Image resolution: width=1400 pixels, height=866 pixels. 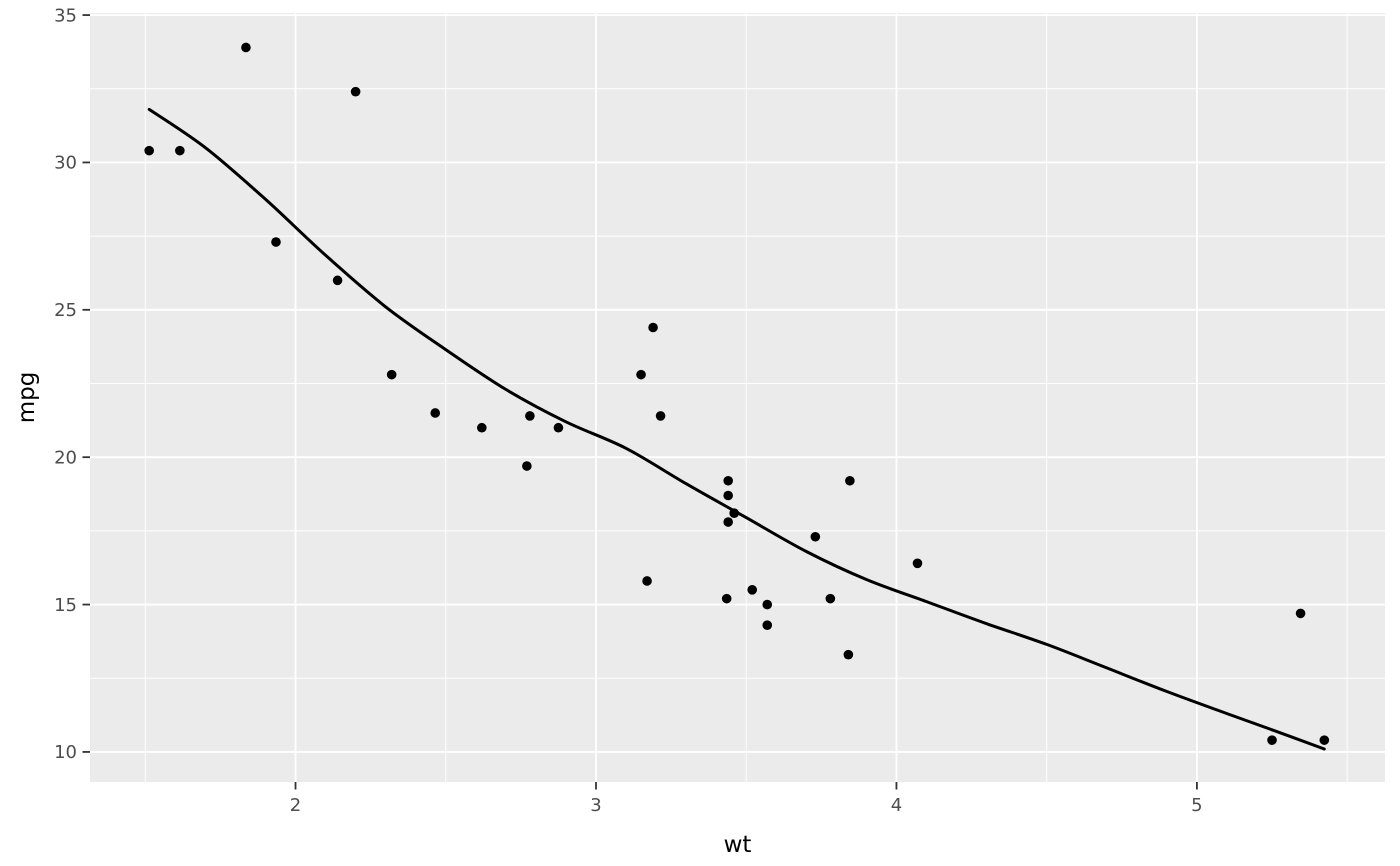 What do you see at coordinates (65, 605) in the screenshot?
I see `y-tick-label: 15` at bounding box center [65, 605].